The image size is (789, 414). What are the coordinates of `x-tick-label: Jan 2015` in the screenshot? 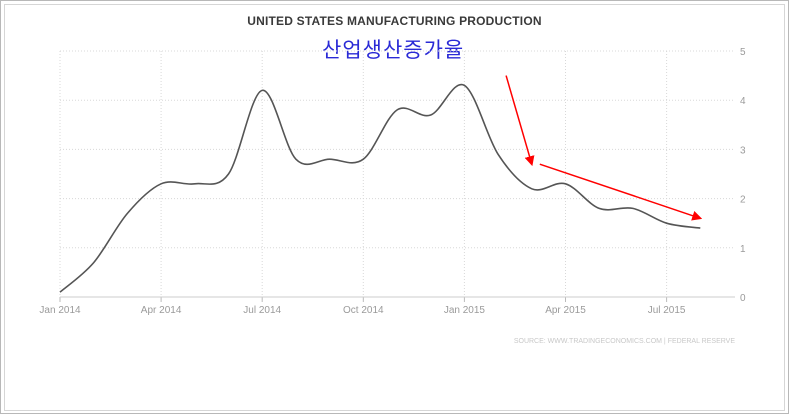 It's located at (465, 310).